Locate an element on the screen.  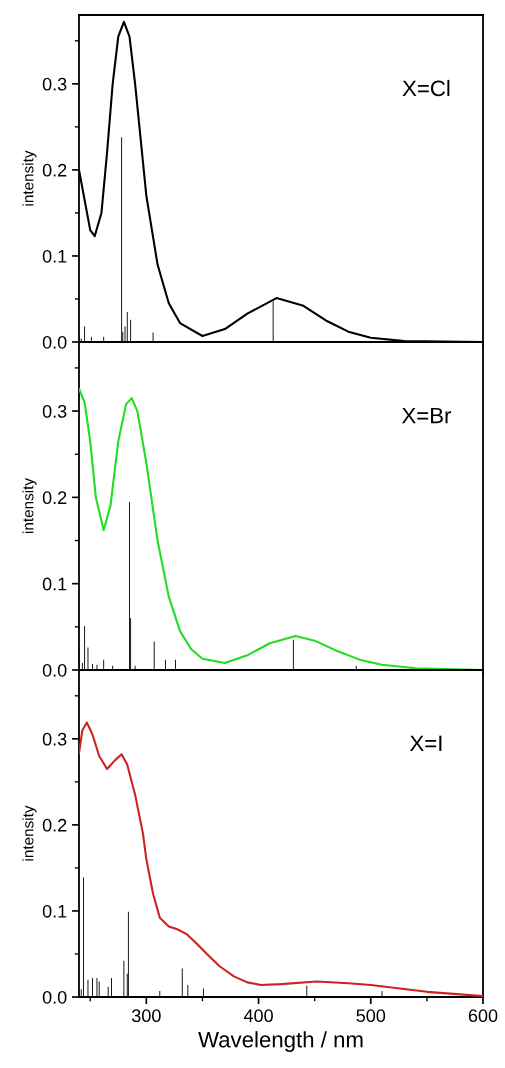
x-axis-title: Wavelength / nm is located at coordinates (280, 1041).